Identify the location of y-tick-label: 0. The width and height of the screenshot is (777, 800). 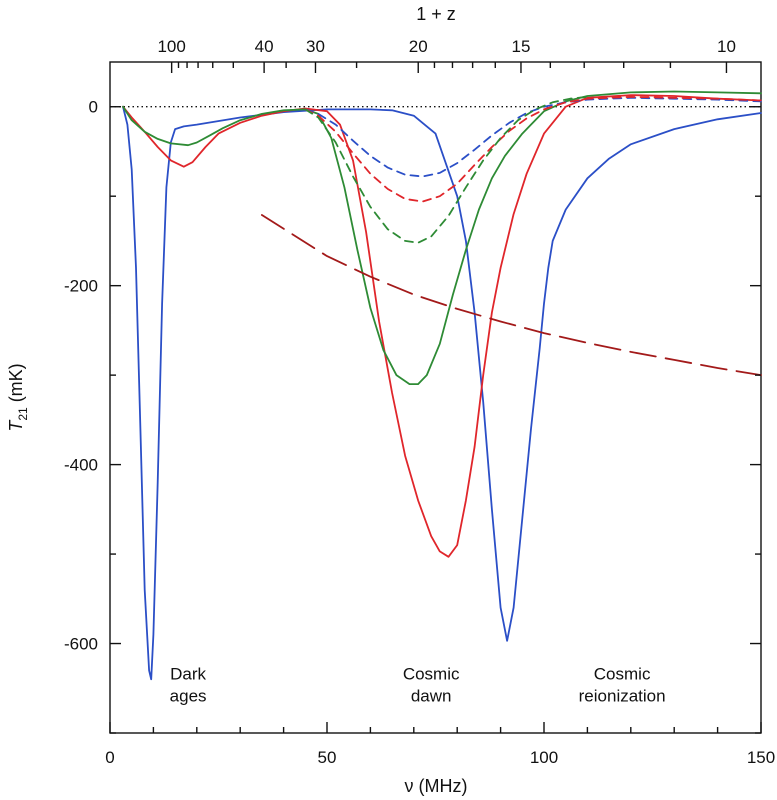
(93, 107).